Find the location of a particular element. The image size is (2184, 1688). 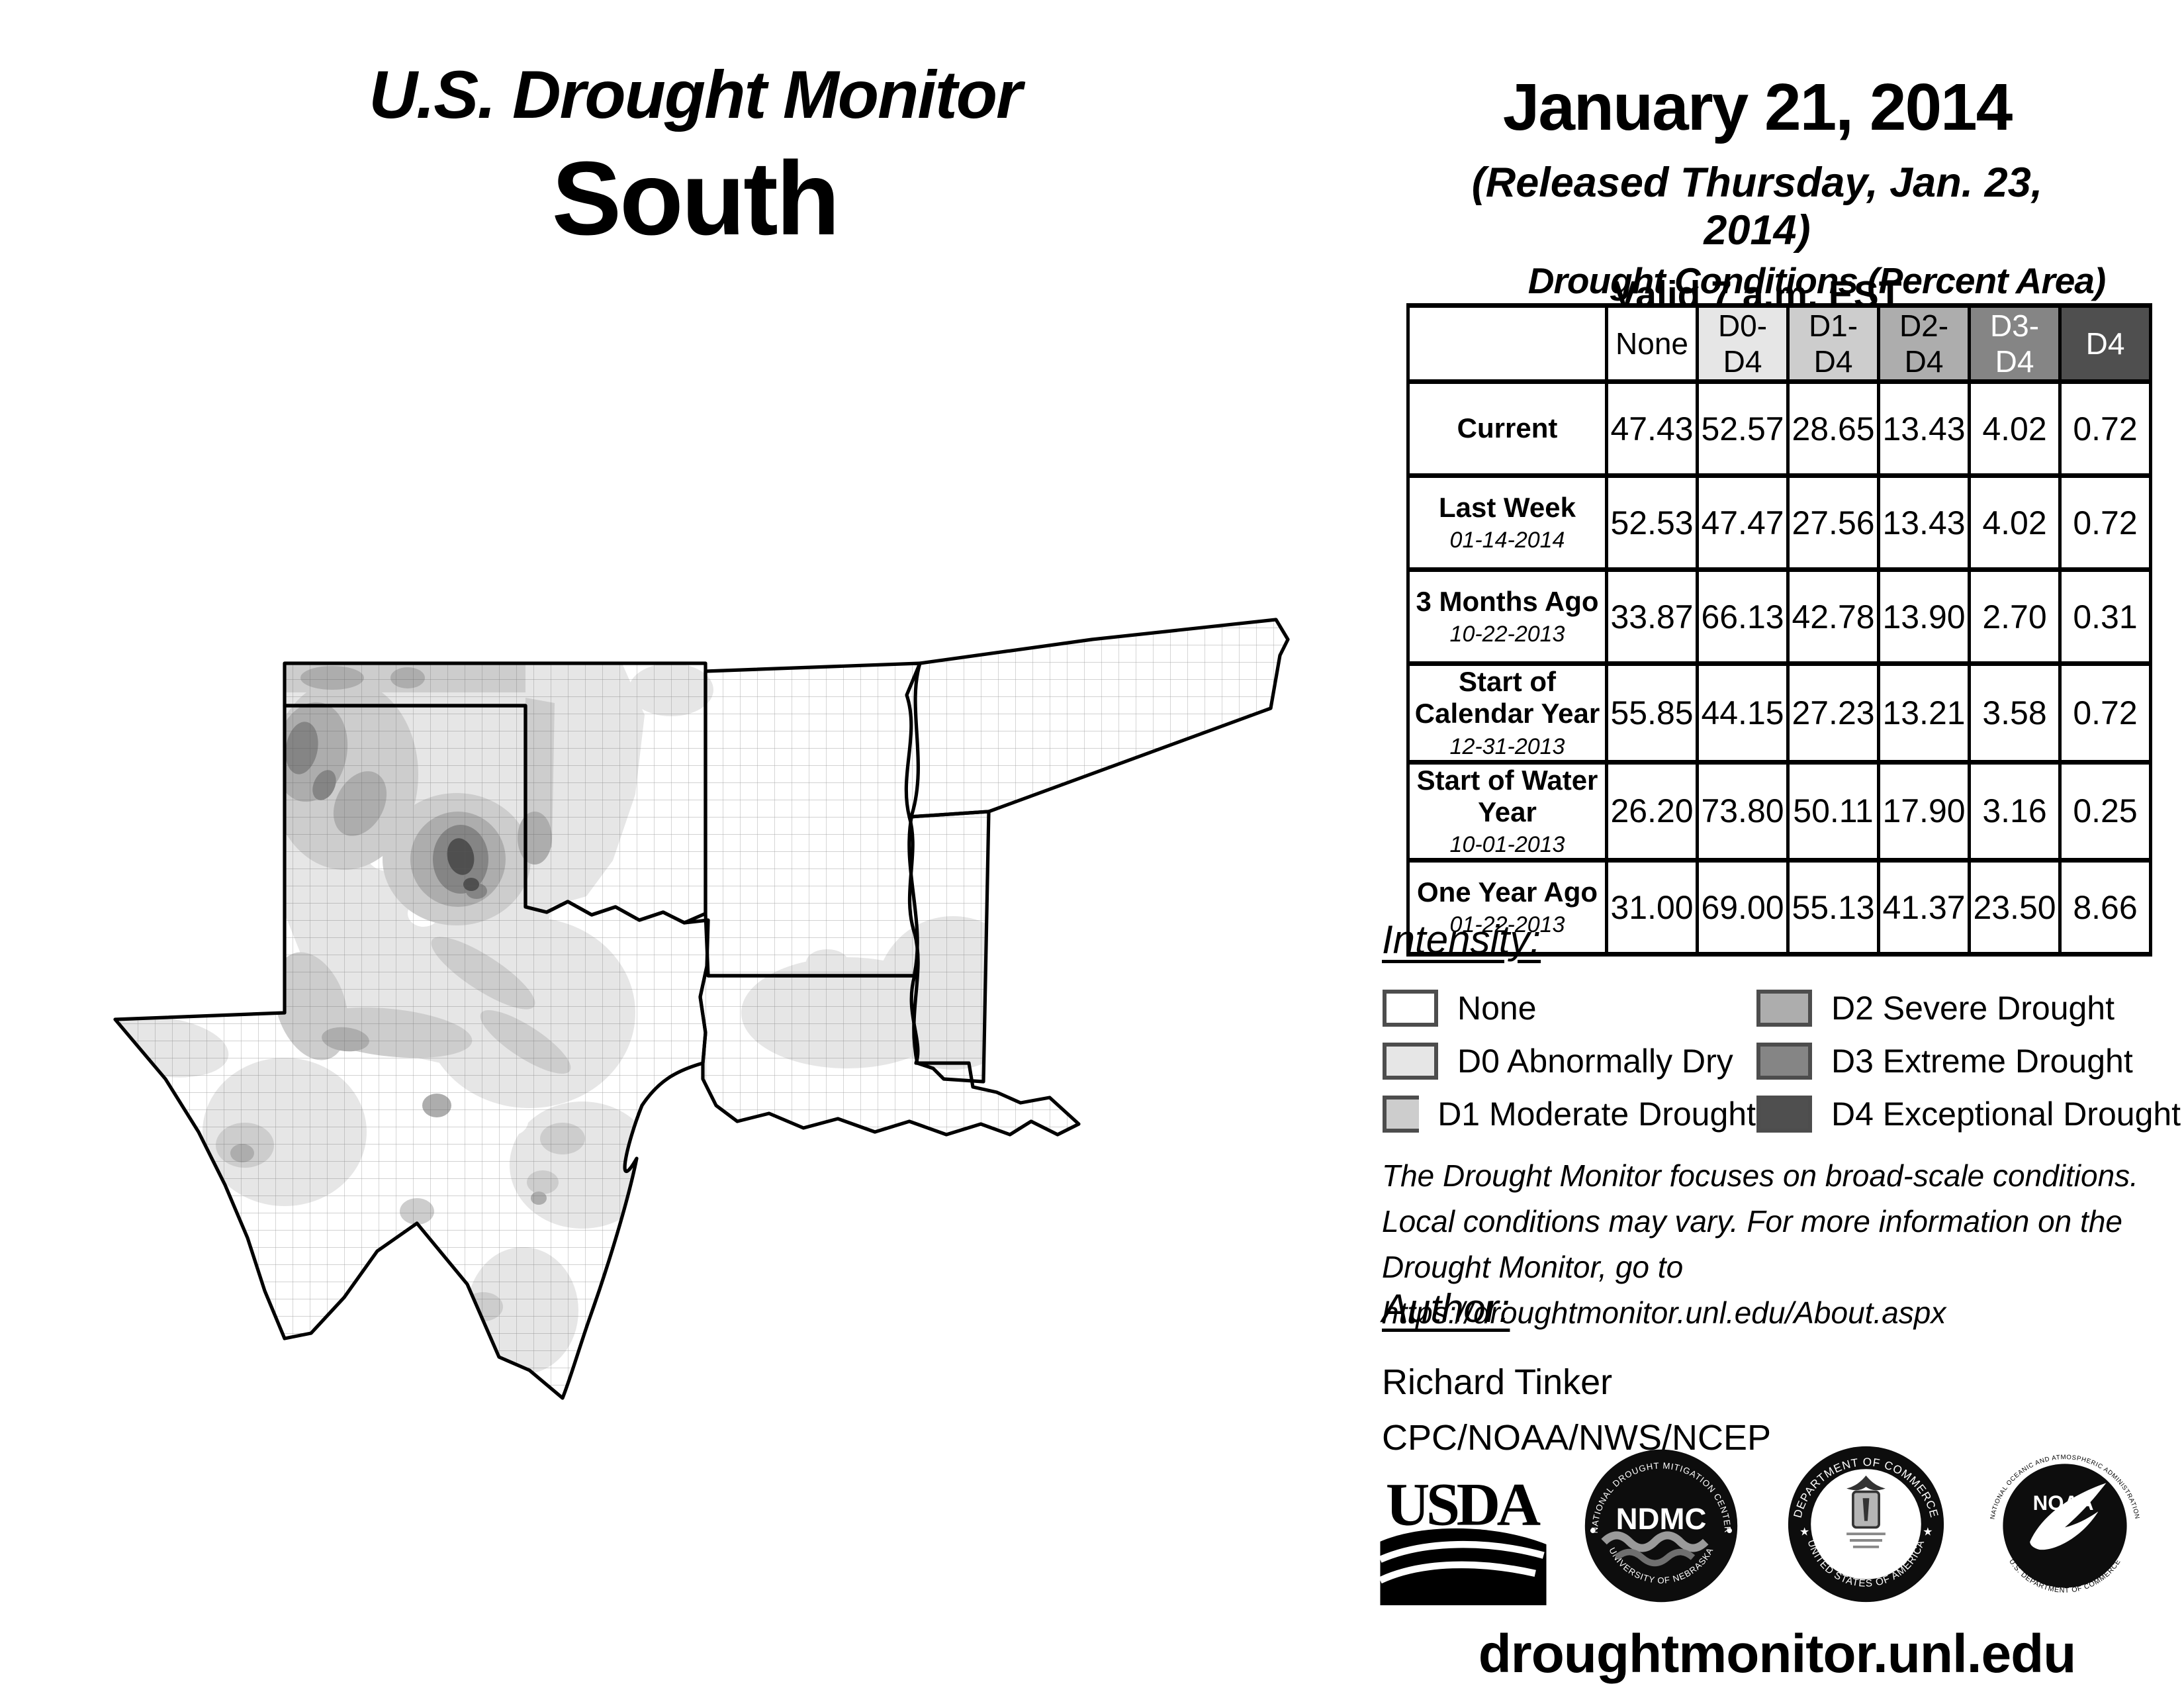

author-org: CPC/NOAA/NWS/NCEP is located at coordinates (1577, 1438).